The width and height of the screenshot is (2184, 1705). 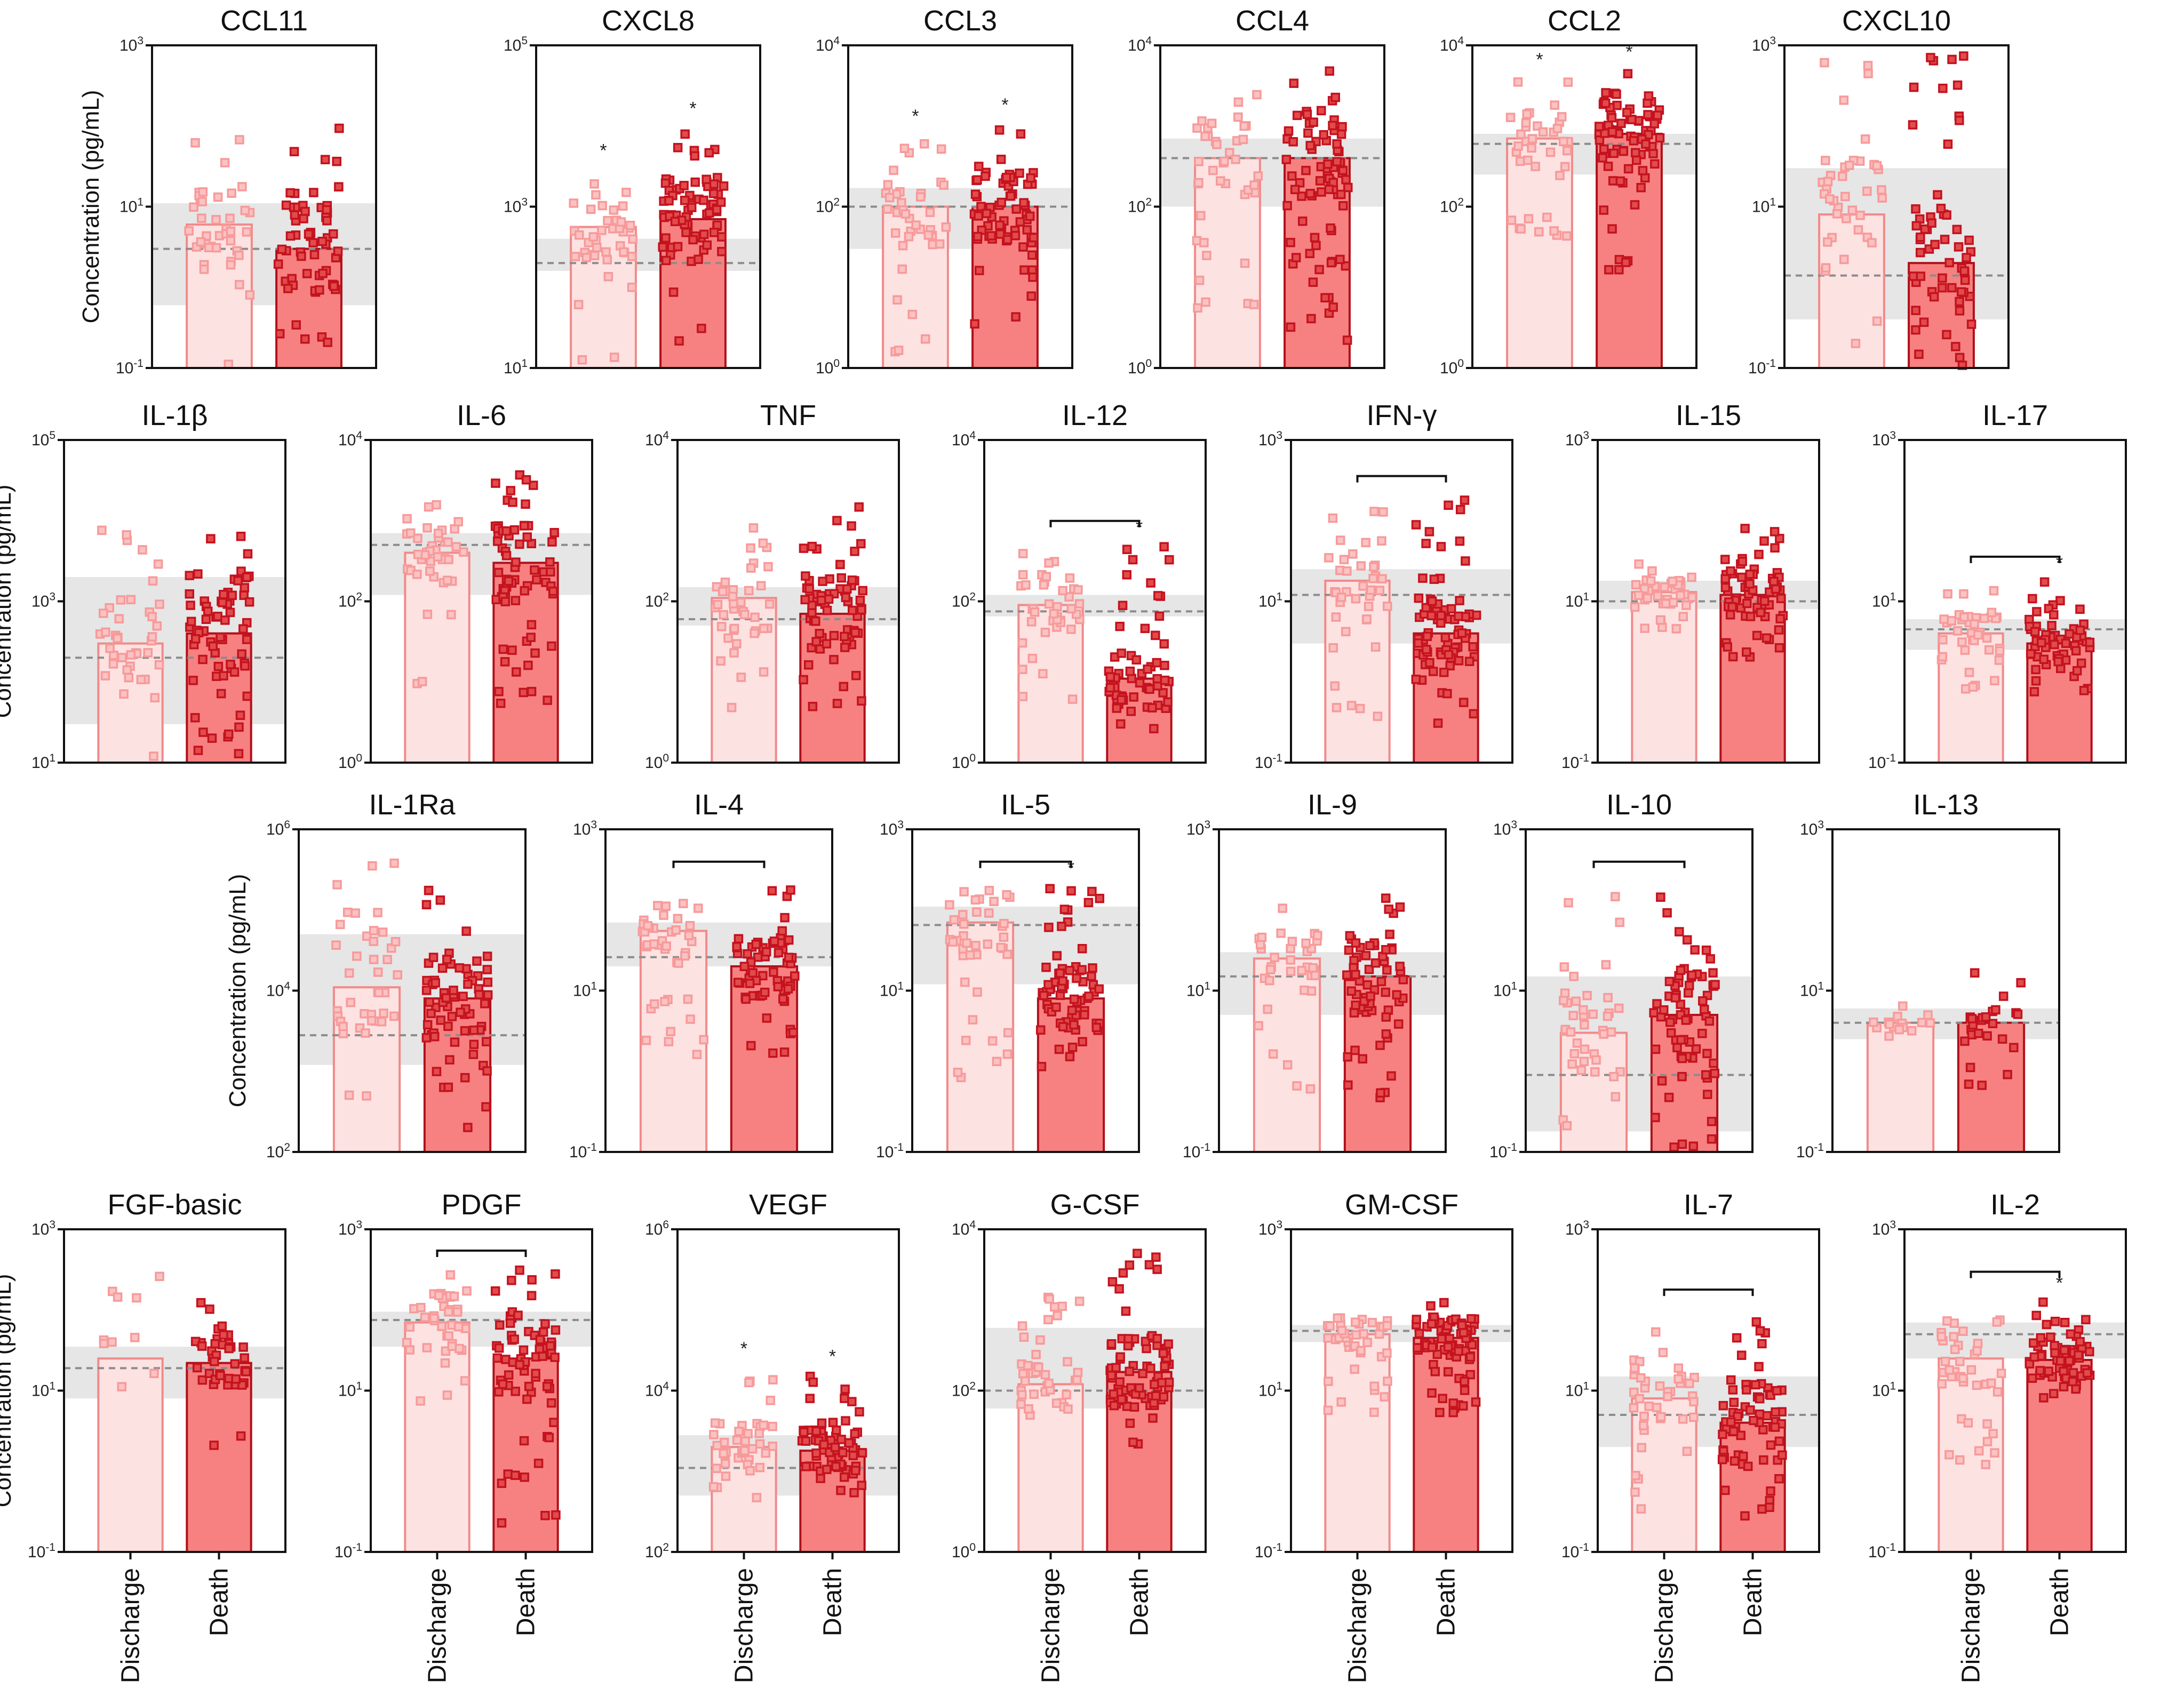 What do you see at coordinates (960, 21) in the screenshot?
I see `panel-title: CCL3` at bounding box center [960, 21].